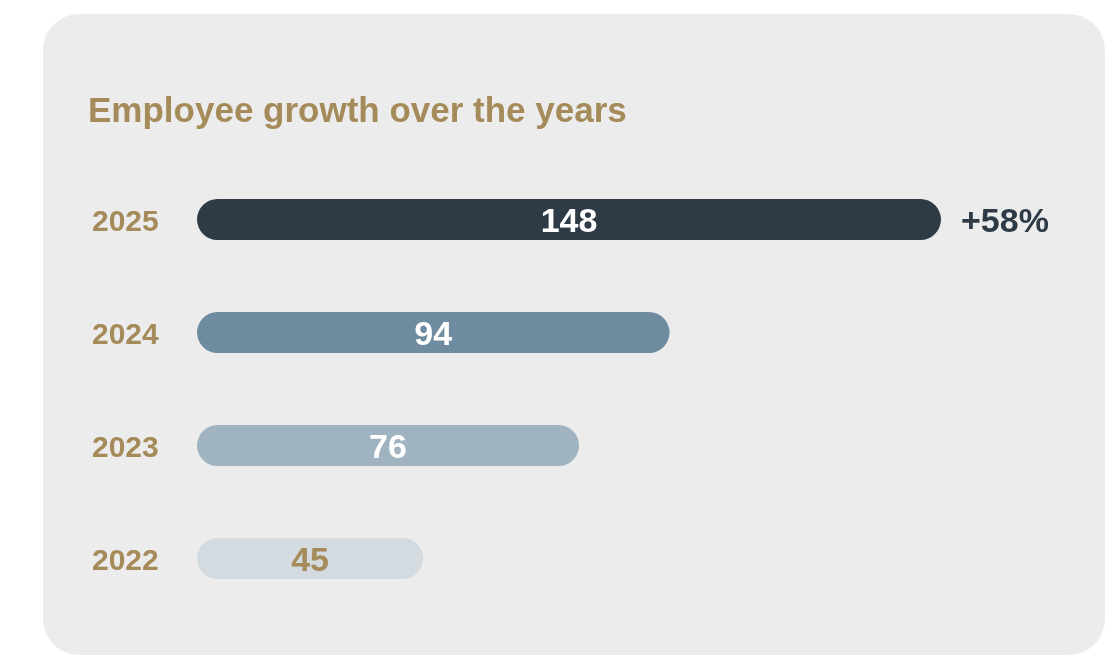 Image resolution: width=1116 pixels, height=663 pixels. I want to click on data-label: 45, so click(310, 558).